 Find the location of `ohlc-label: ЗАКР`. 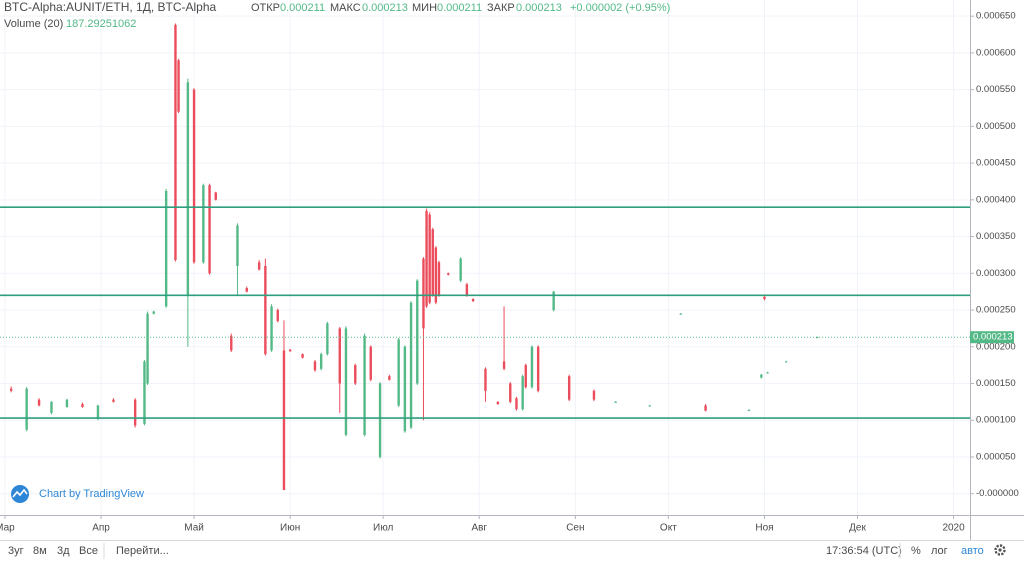

ohlc-label: ЗАКР is located at coordinates (501, 8).